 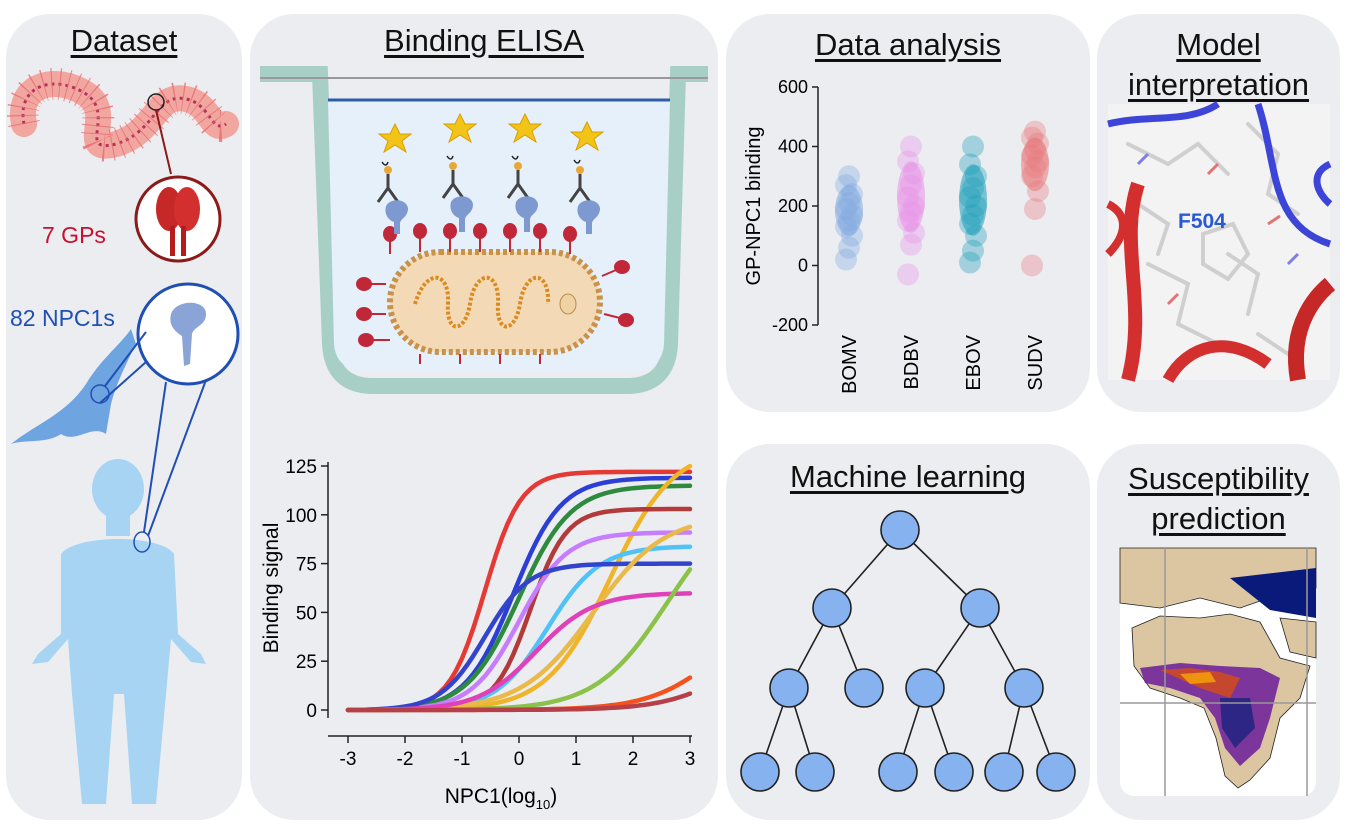 What do you see at coordinates (405, 759) in the screenshot?
I see `x-tick-label: -2` at bounding box center [405, 759].